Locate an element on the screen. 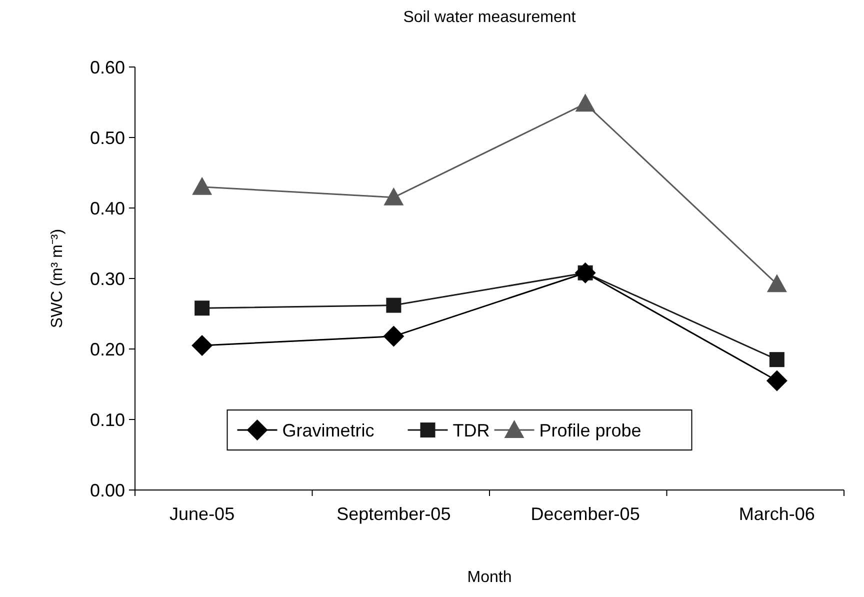 Image resolution: width=864 pixels, height=597 pixels. x-tick-label: June-05 is located at coordinates (202, 514).